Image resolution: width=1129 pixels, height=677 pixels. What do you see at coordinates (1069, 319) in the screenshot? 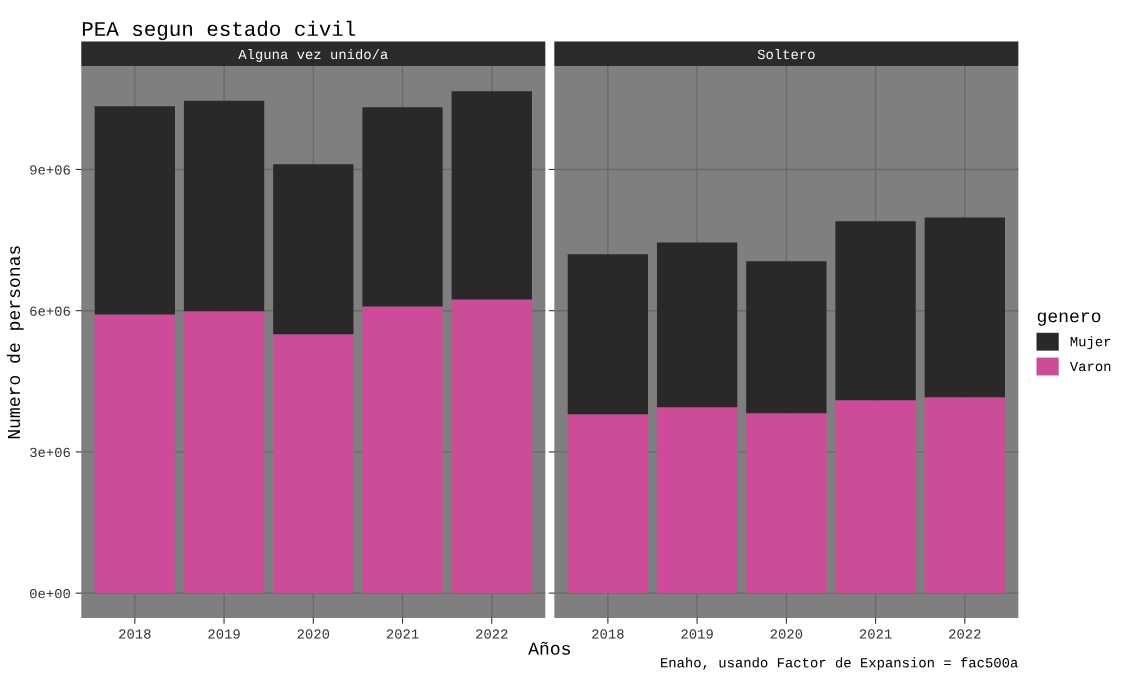
I see `legend-title: genero` at bounding box center [1069, 319].